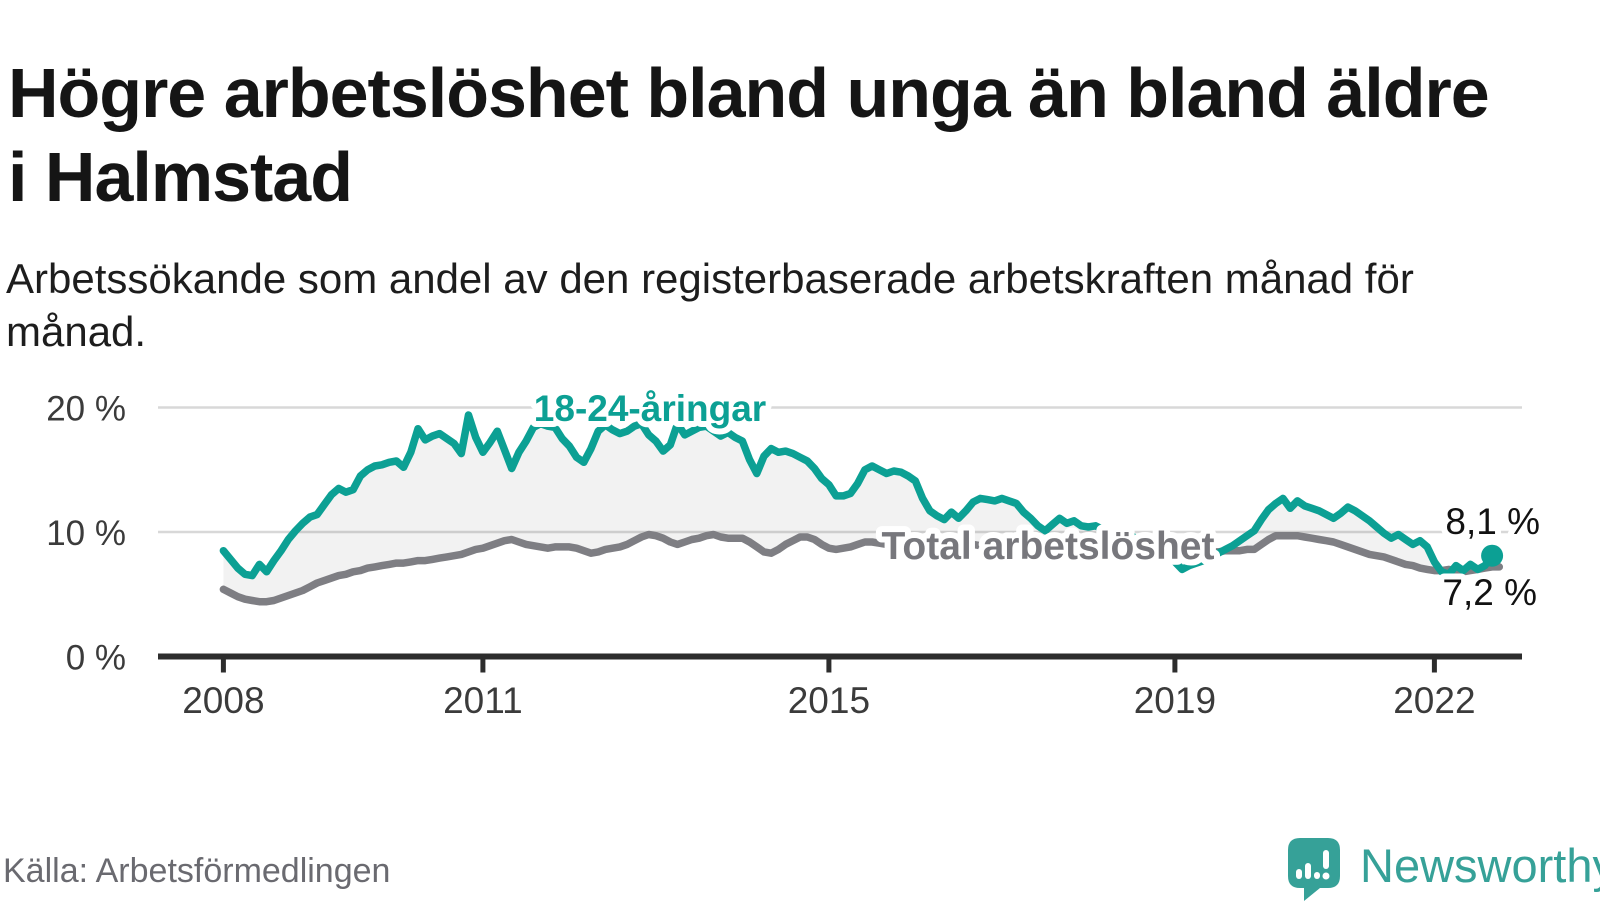 The height and width of the screenshot is (902, 1600). I want to click on brand-name: Newsworthy, so click(1480, 865).